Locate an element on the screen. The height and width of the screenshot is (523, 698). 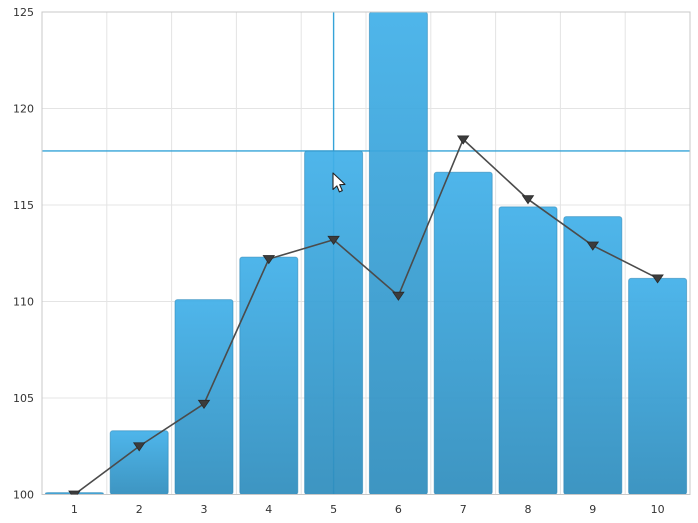
y-axis-label: 125 is located at coordinates (23, 12).